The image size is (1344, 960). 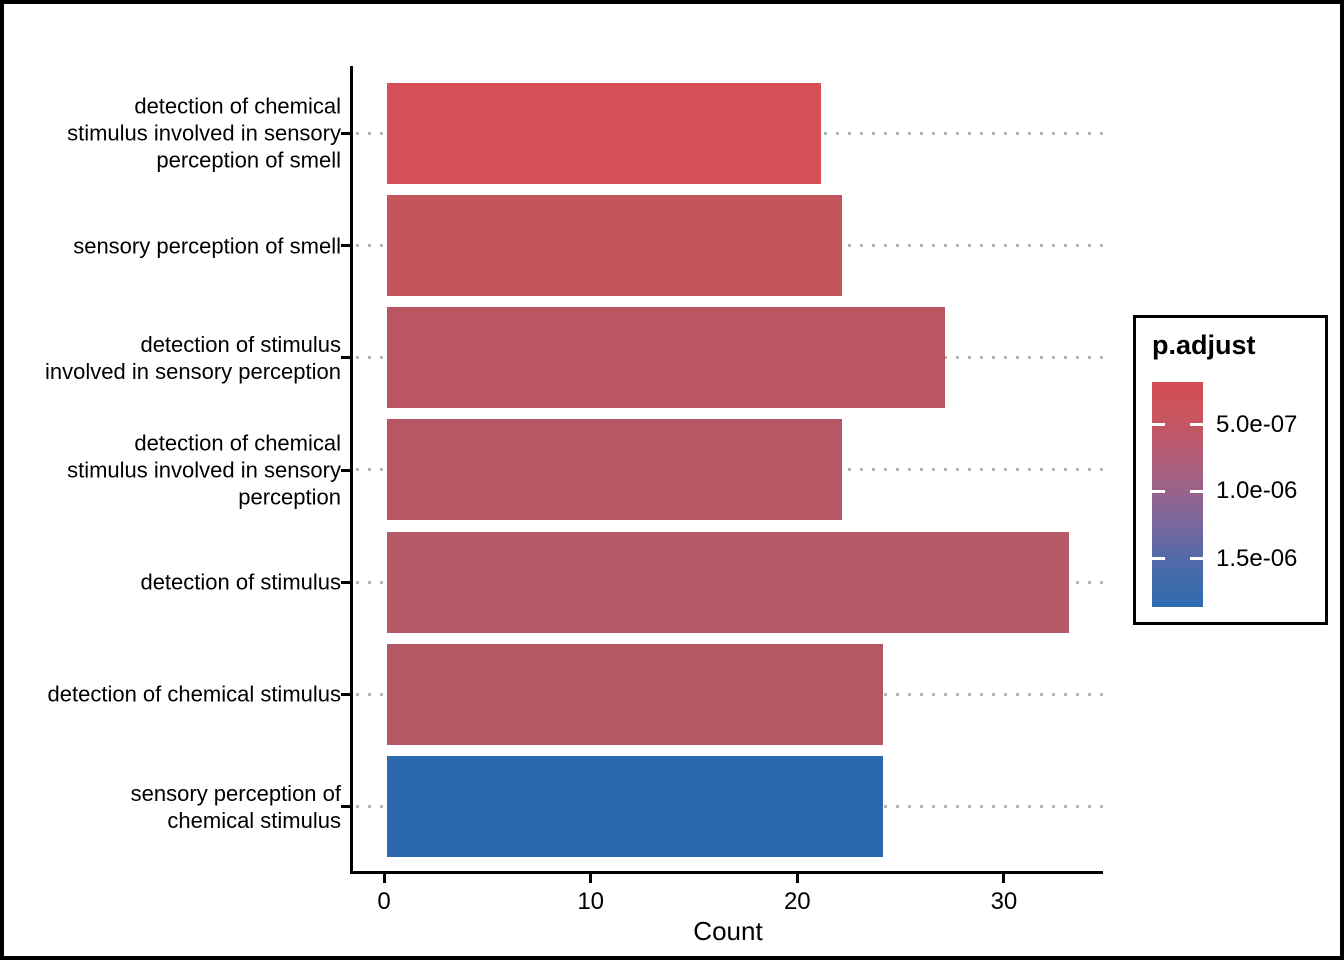 I want to click on legend-tick-label: 1.5e-06, so click(x=1257, y=558).